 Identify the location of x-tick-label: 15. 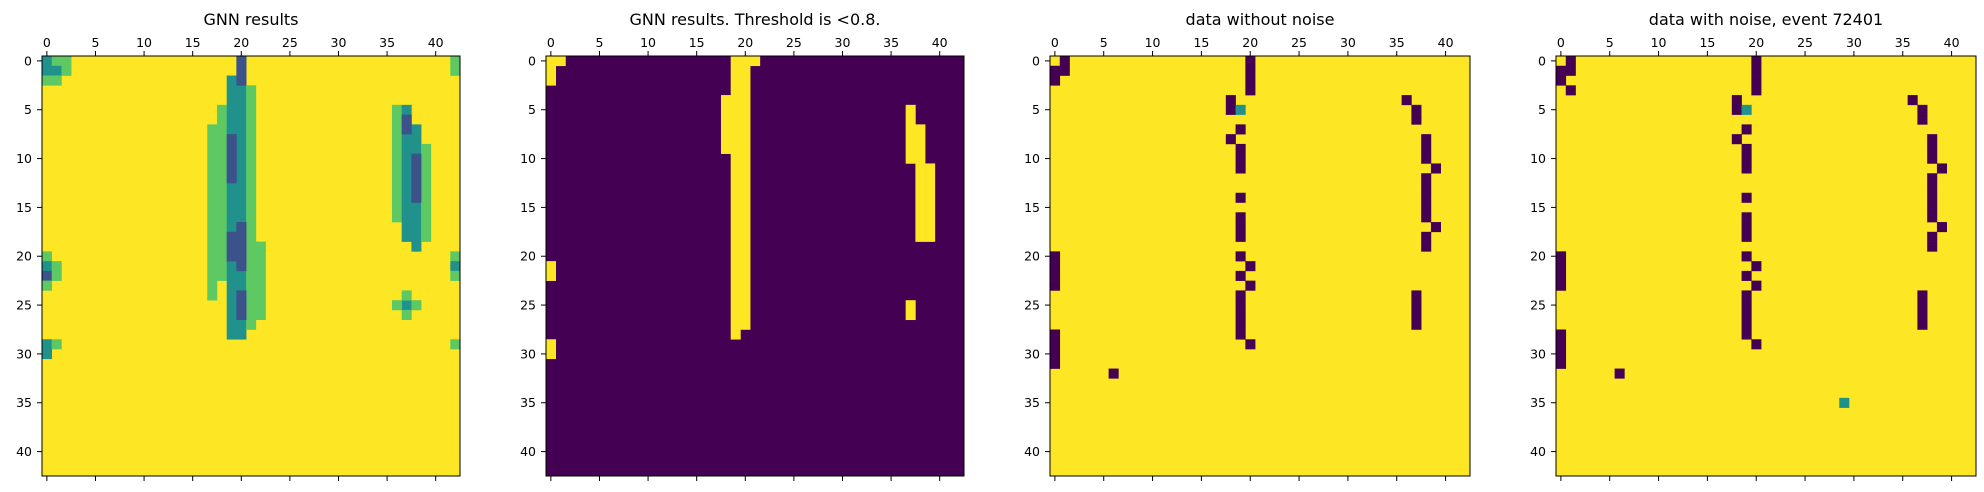
(1201, 42).